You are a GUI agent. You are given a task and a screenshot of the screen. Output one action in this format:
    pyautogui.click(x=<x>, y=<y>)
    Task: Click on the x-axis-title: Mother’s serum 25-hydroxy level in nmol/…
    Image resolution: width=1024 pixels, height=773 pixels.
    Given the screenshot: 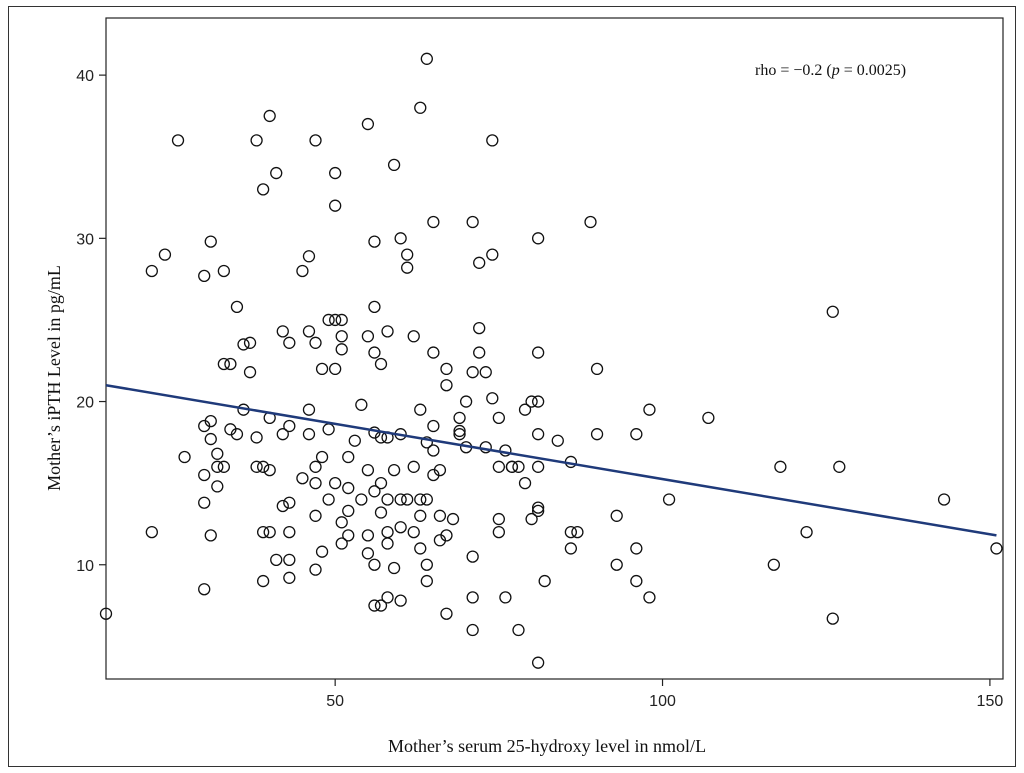 What is the action you would take?
    pyautogui.click(x=547, y=746)
    